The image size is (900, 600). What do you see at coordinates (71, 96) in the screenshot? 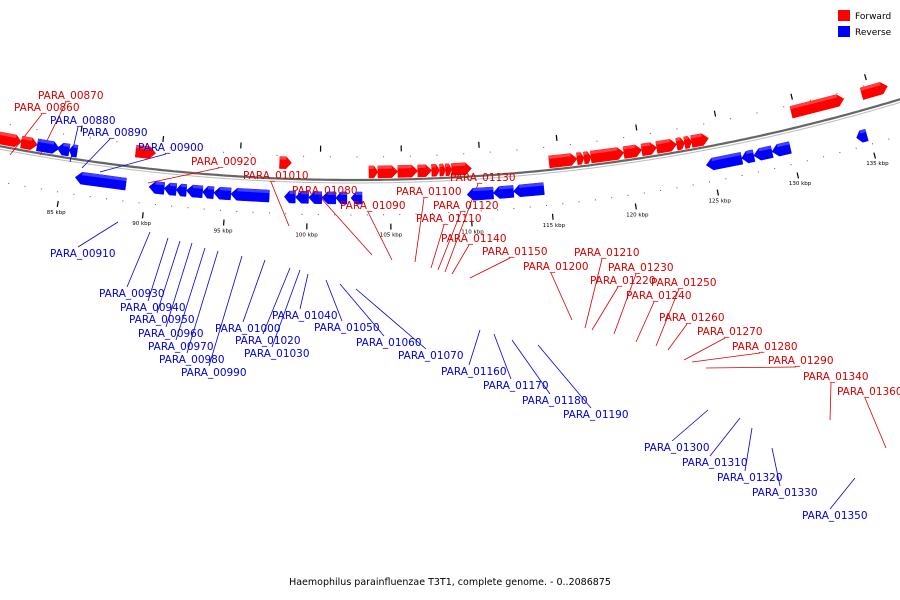
I see `gene-label-para-00870: PARA_00870` at bounding box center [71, 96].